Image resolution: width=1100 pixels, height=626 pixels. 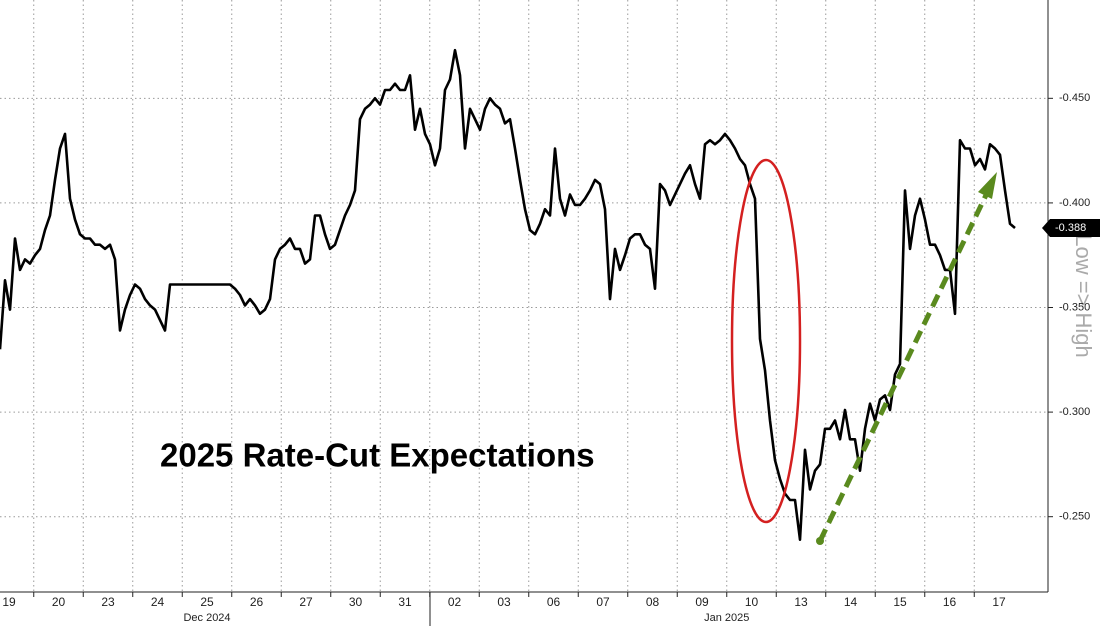 What do you see at coordinates (900, 602) in the screenshot?
I see `x-tick-label: 15` at bounding box center [900, 602].